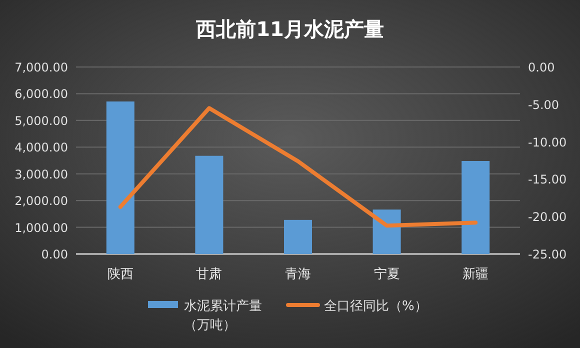 Image resolution: width=580 pixels, height=348 pixels. I want to click on x-tick-label: 青海, so click(298, 274).